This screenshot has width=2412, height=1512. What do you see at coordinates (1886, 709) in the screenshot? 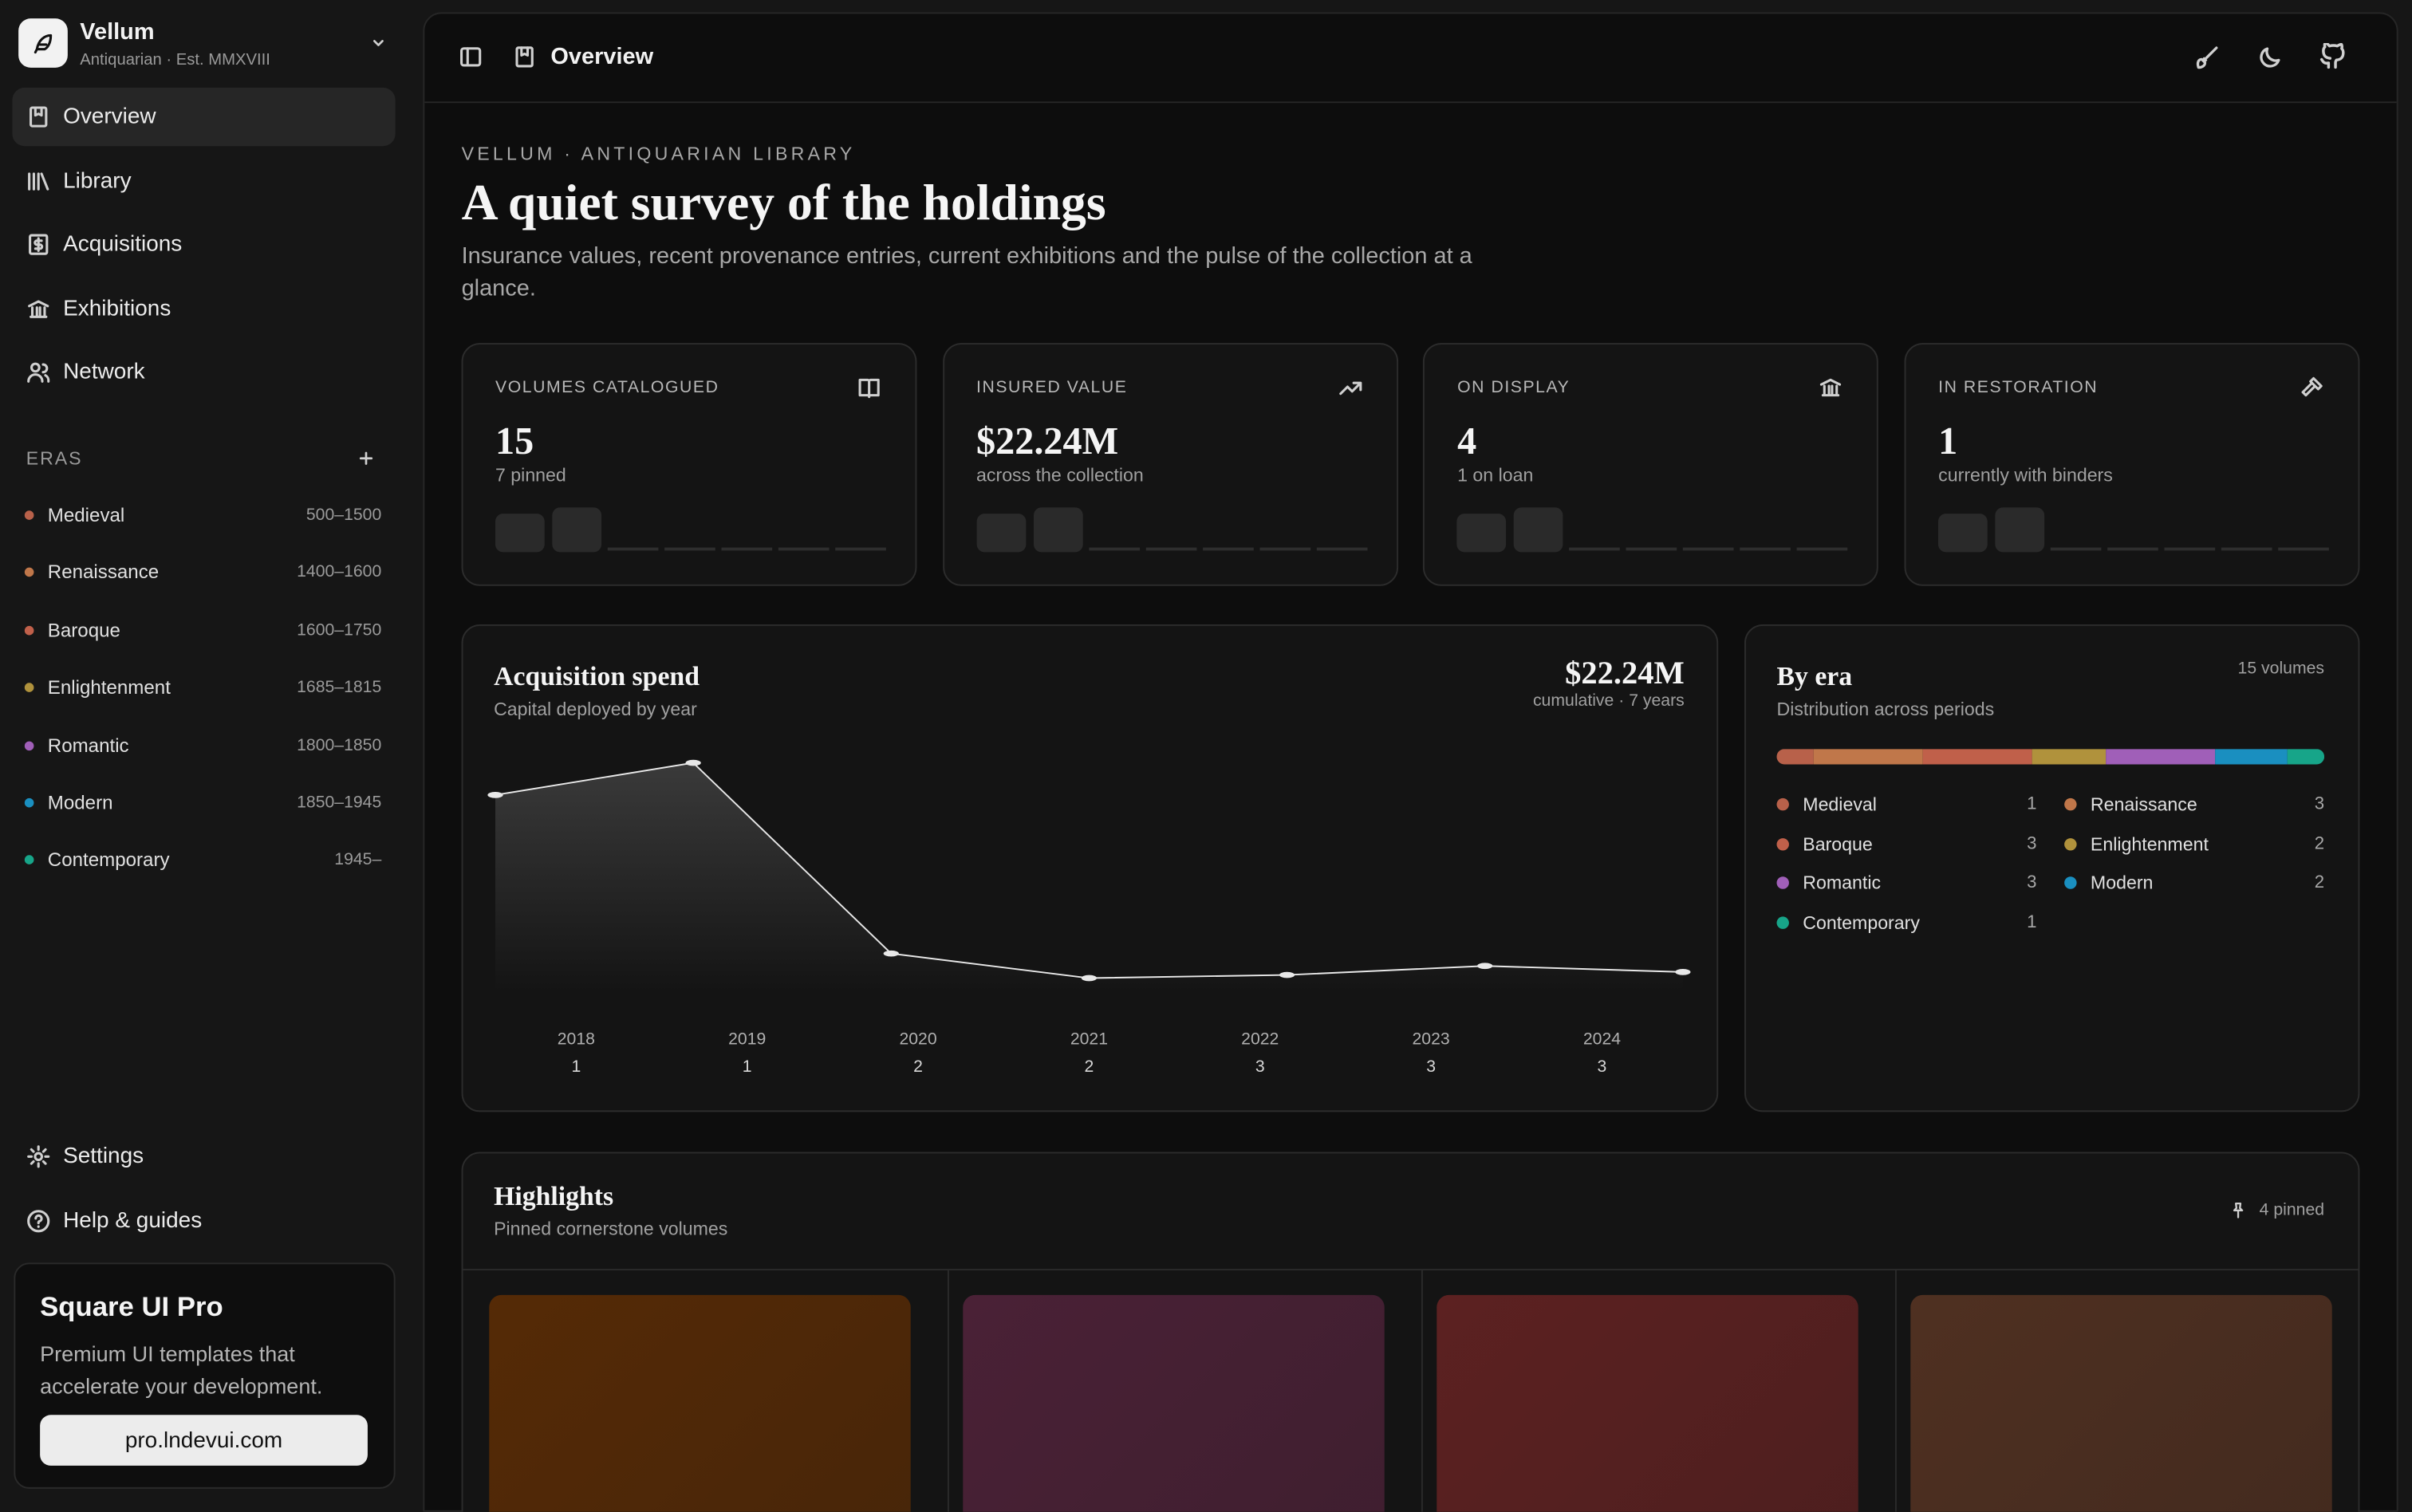
I see `chart-subtitle: Distribution across periods` at bounding box center [1886, 709].